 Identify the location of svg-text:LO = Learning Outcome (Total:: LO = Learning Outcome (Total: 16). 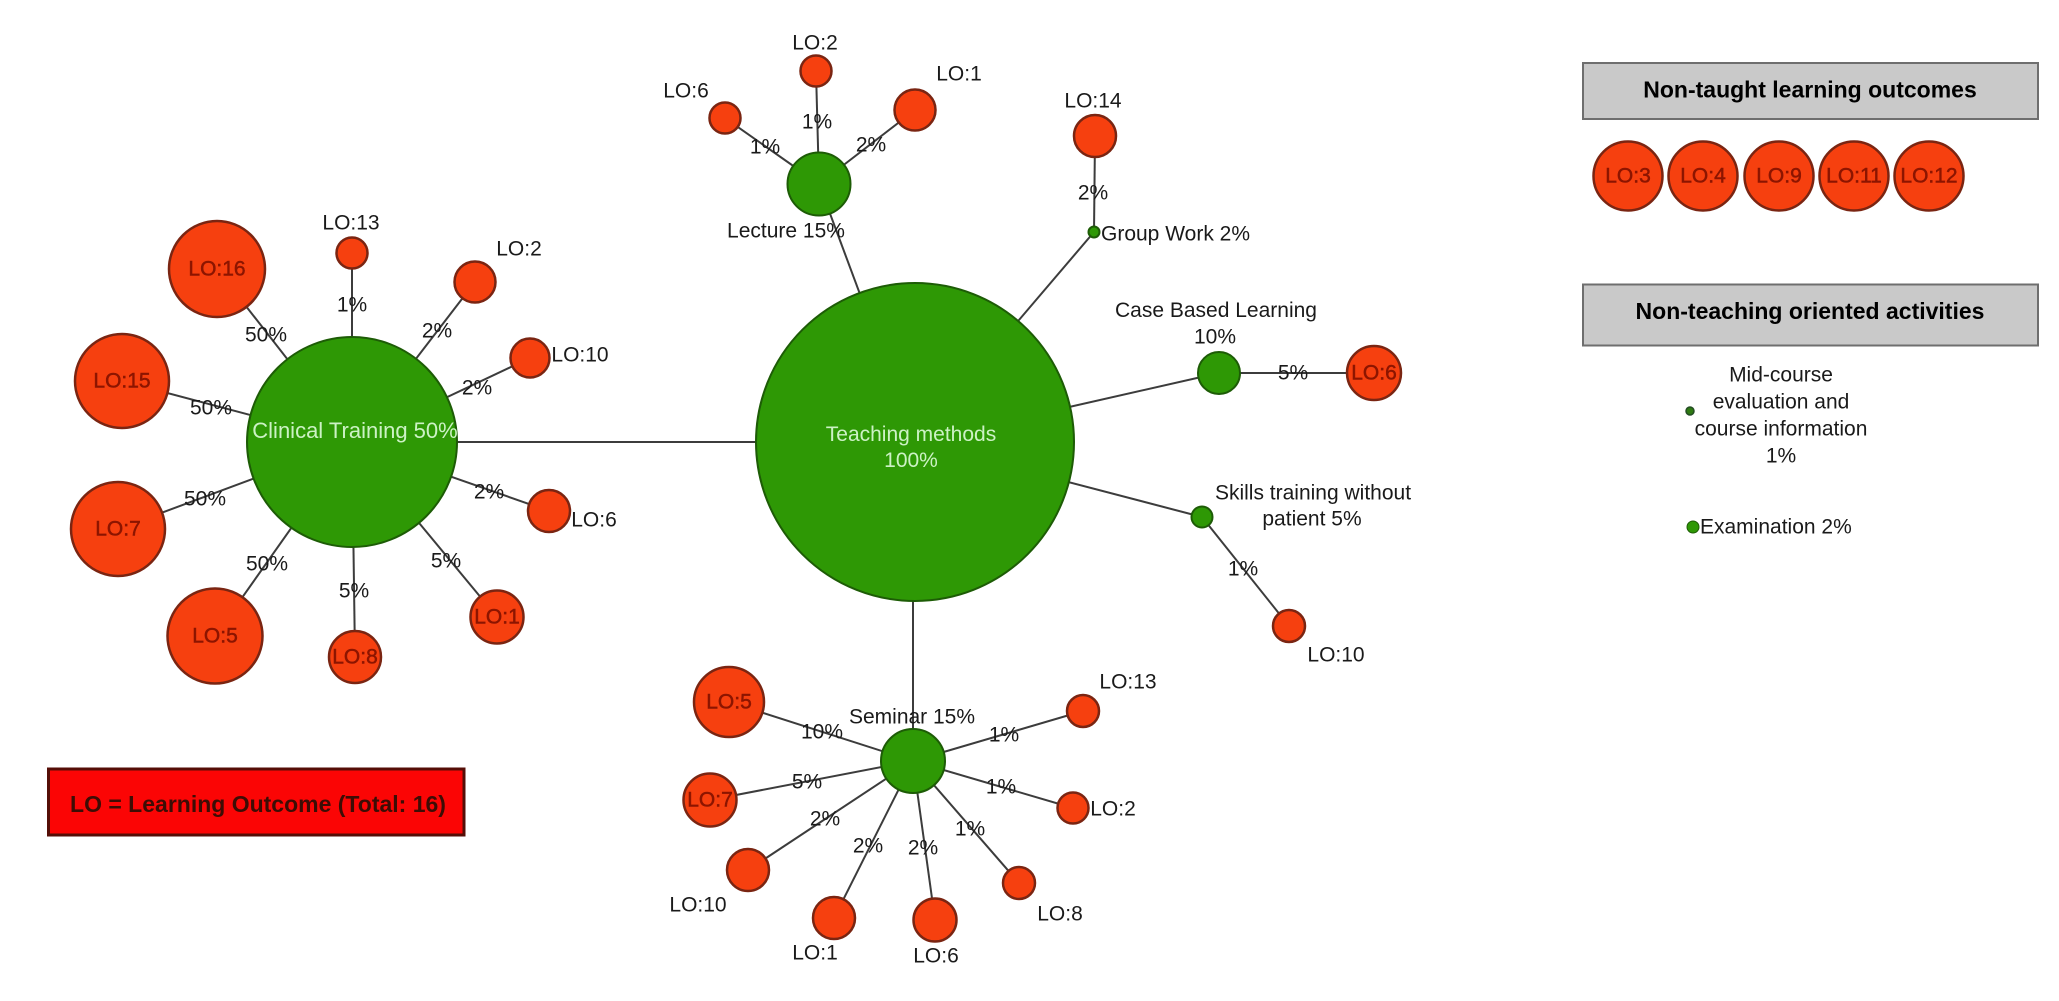
(258, 804).